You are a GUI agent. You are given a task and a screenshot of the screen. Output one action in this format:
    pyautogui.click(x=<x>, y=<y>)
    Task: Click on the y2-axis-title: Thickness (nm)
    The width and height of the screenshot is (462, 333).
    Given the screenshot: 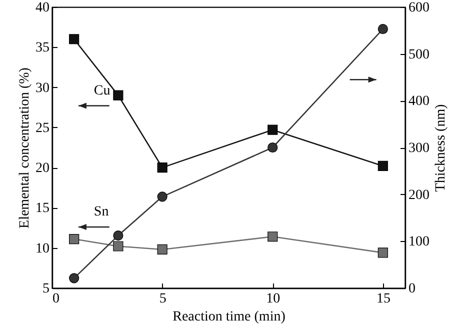 What is the action you would take?
    pyautogui.click(x=441, y=148)
    